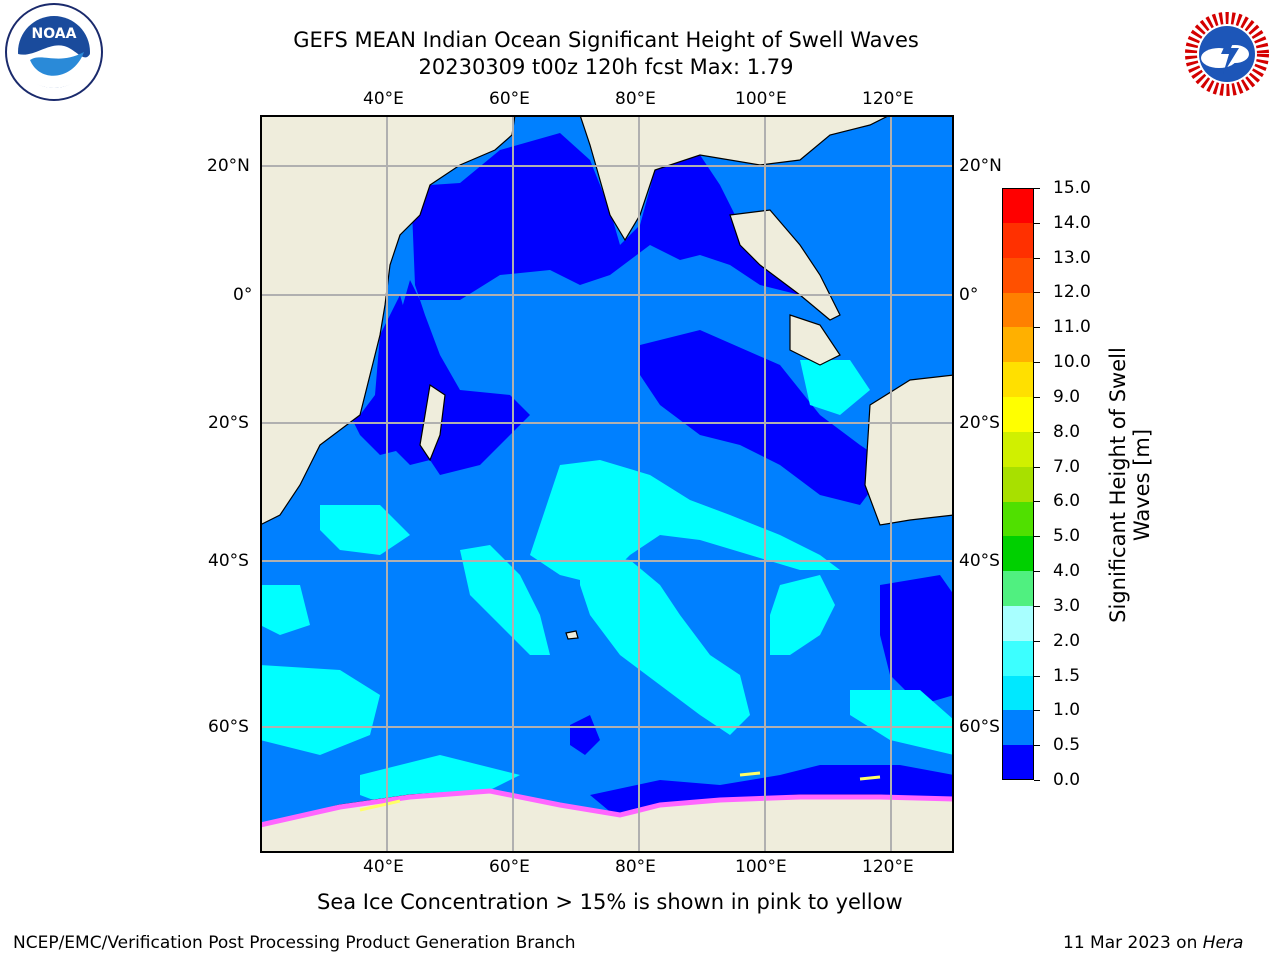 The width and height of the screenshot is (1280, 960). What do you see at coordinates (54, 52) in the screenshot?
I see `noaa-logo: NOAA` at bounding box center [54, 52].